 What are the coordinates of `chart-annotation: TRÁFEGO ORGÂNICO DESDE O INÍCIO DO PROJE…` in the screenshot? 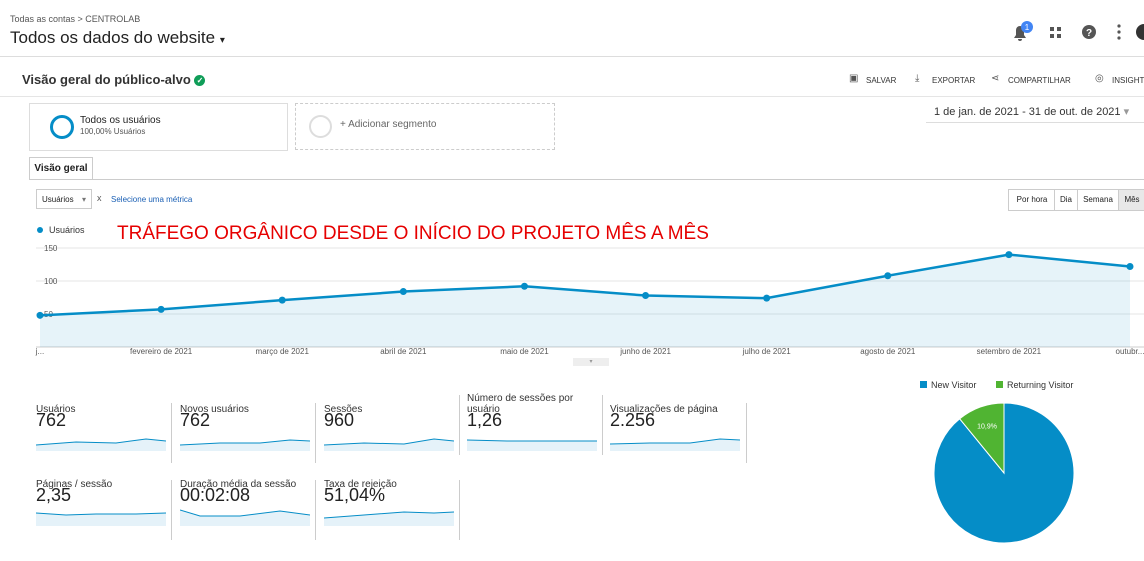 It's located at (413, 233).